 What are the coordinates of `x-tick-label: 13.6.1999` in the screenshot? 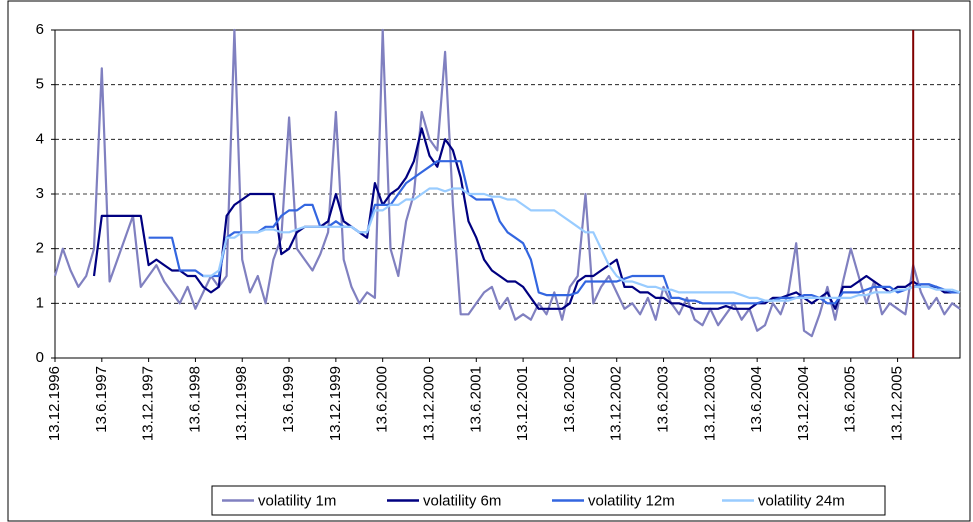 It's located at (288, 399).